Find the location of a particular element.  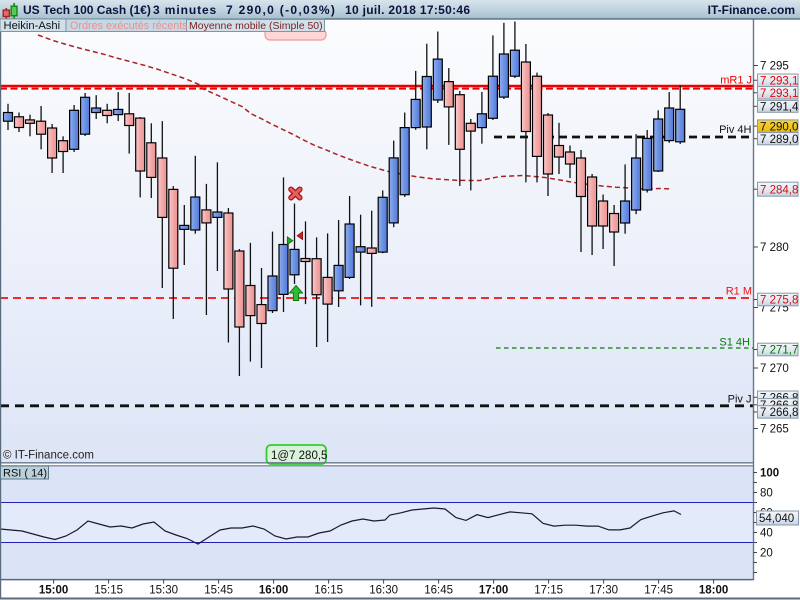

svg-text: 7 271,7 is located at coordinates (779, 351).